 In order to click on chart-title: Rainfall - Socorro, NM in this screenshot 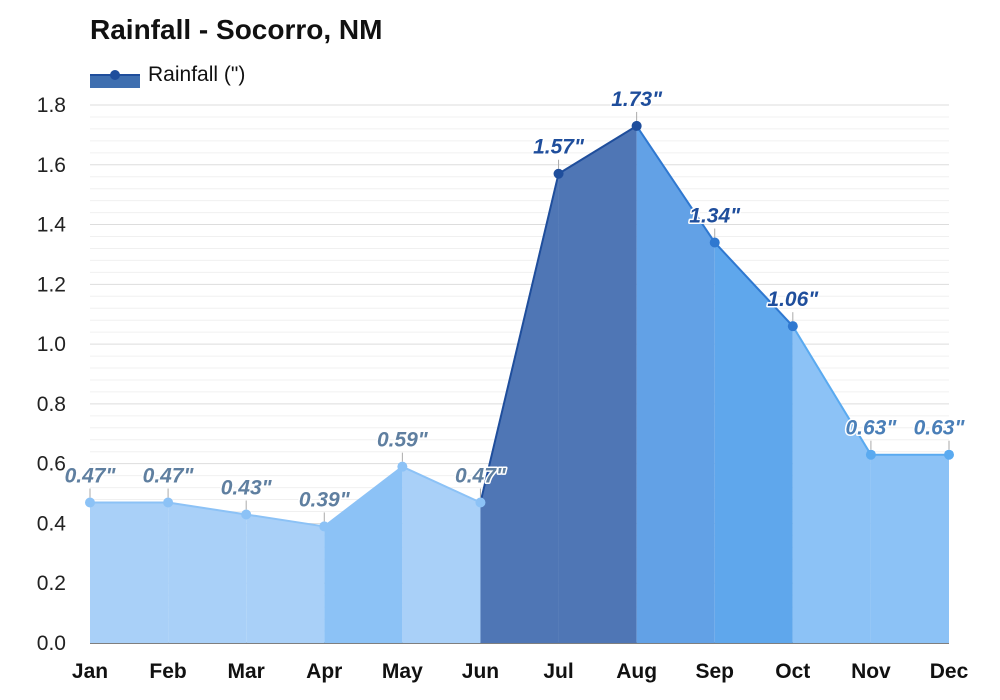, I will do `click(236, 29)`.